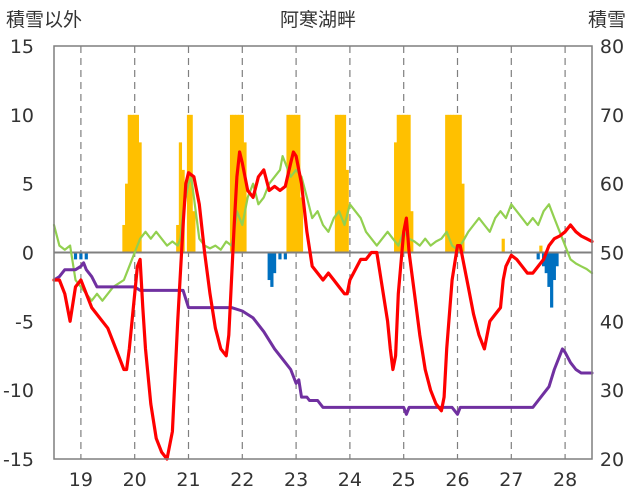 This screenshot has width=636, height=501. What do you see at coordinates (22, 47) in the screenshot?
I see `left-y-tick-label: 15` at bounding box center [22, 47].